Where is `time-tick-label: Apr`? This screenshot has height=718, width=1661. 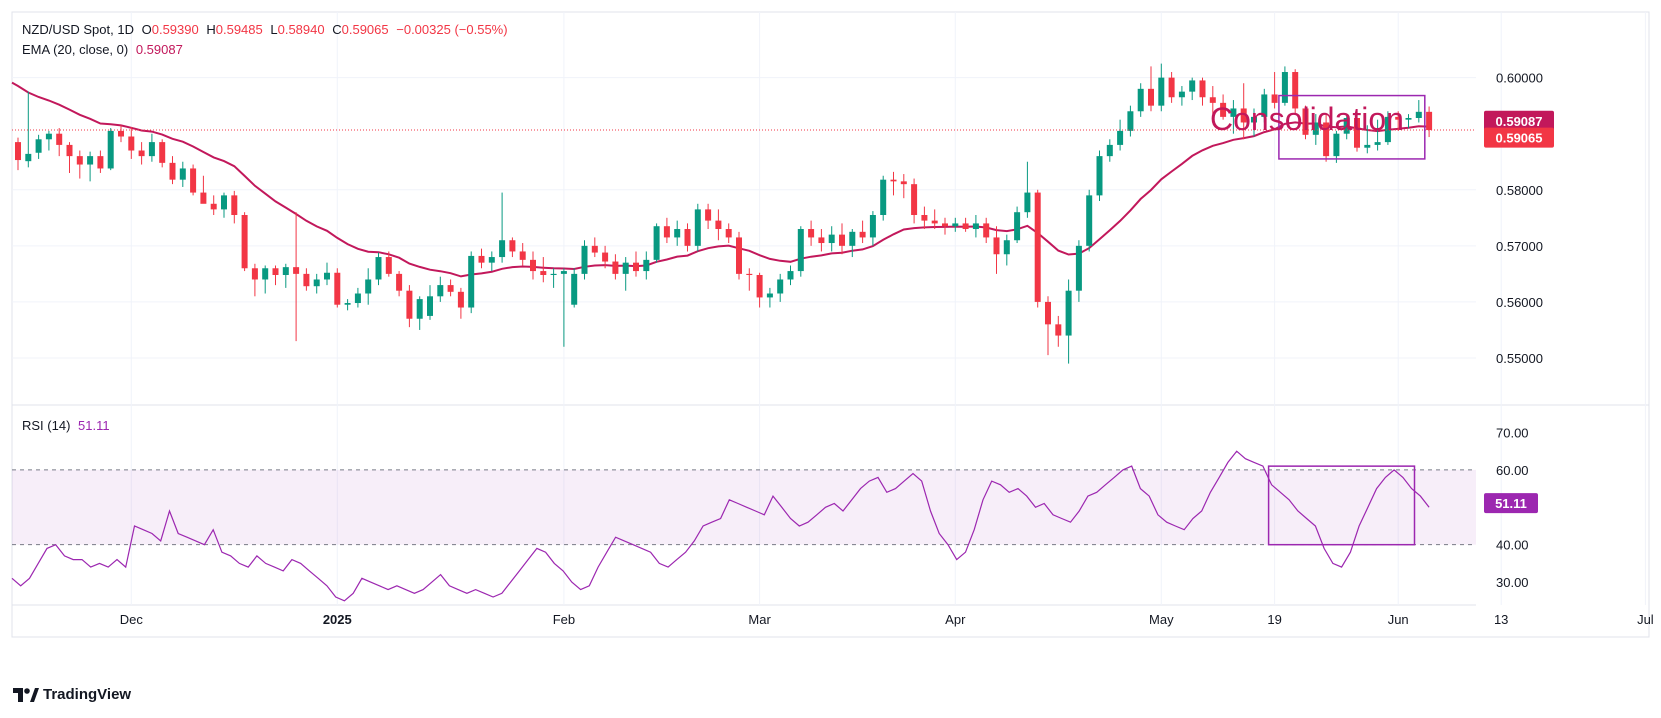 time-tick-label: Apr is located at coordinates (955, 619).